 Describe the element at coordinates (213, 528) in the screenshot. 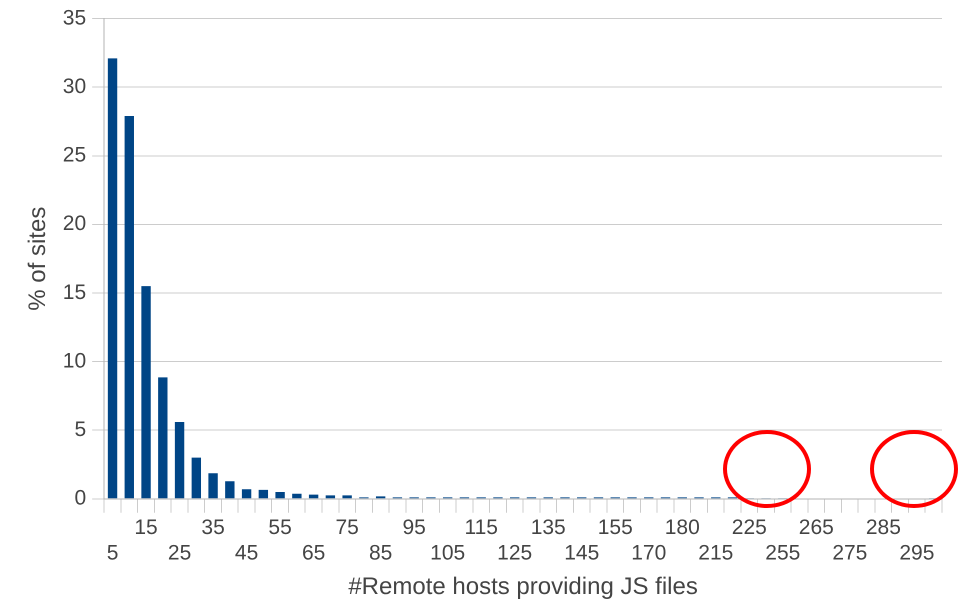

I see `x-tick-label: 35` at that location.